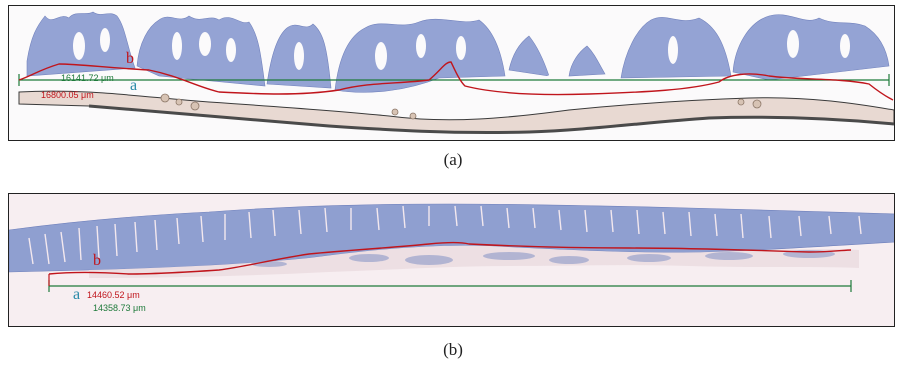 The width and height of the screenshot is (905, 369). Describe the element at coordinates (97, 260) in the screenshot. I see `label-b-b: b` at that location.